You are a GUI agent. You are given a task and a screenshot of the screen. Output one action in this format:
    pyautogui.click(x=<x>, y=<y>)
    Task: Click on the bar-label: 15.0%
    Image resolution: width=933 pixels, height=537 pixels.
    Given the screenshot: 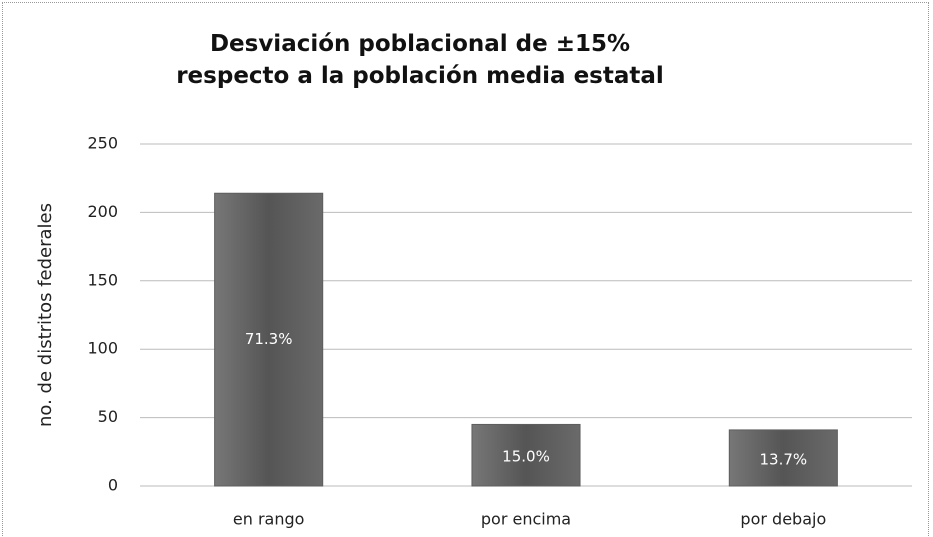 What is the action you would take?
    pyautogui.click(x=526, y=457)
    